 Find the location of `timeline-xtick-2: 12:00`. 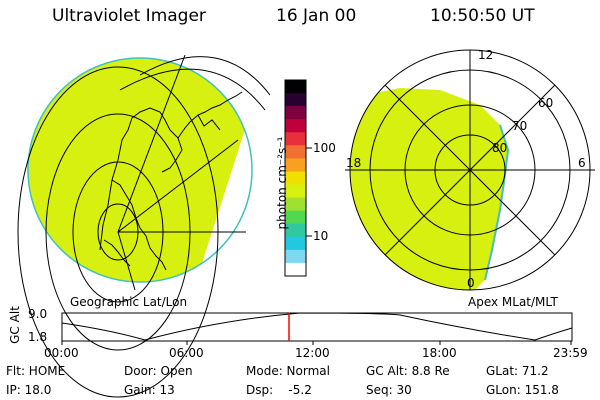

timeline-xtick-2: 12:00 is located at coordinates (312, 353).